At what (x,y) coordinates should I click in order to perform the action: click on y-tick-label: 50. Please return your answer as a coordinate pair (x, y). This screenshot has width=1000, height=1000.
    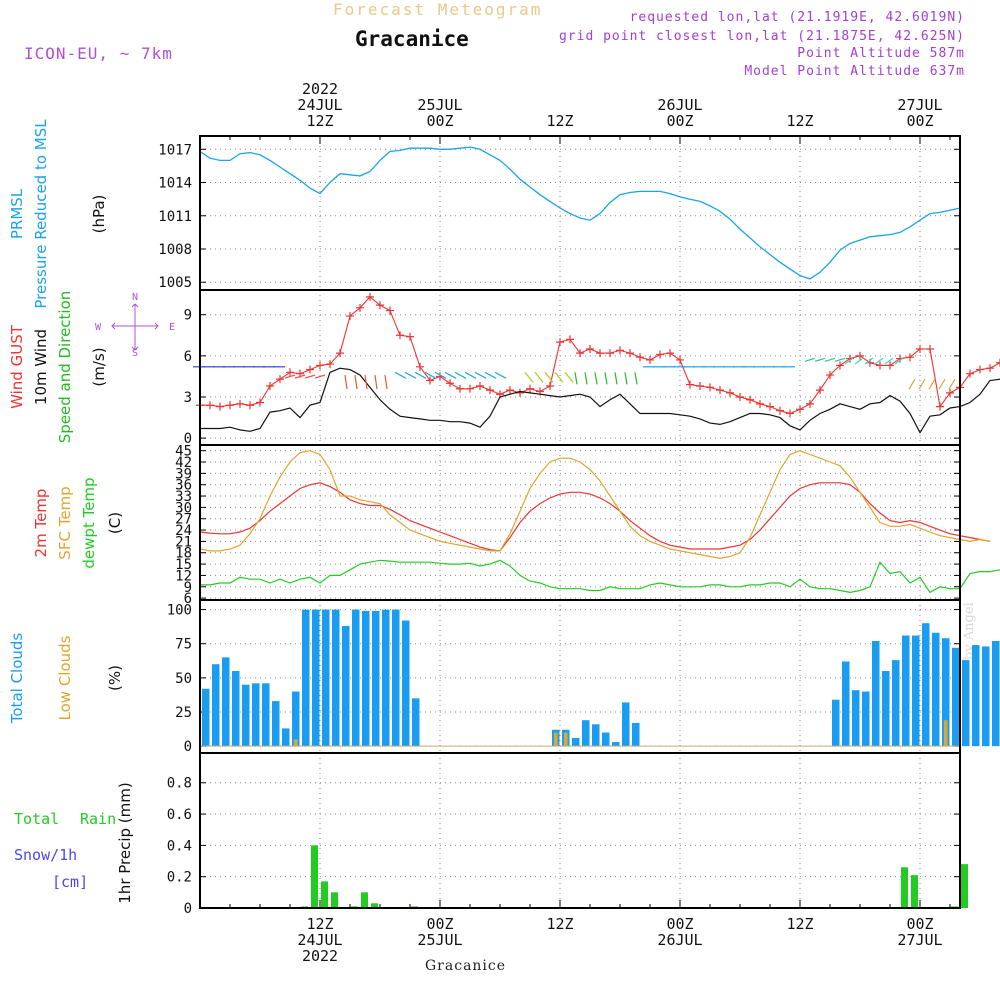
    Looking at the image, I should click on (183, 679).